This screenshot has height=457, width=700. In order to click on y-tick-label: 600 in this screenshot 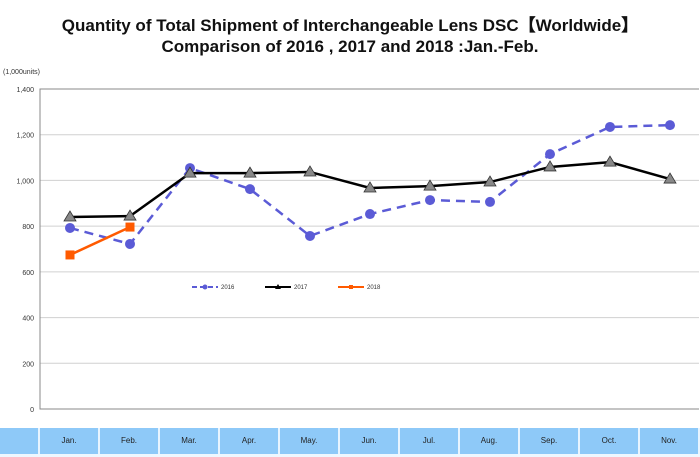, I will do `click(28, 273)`.